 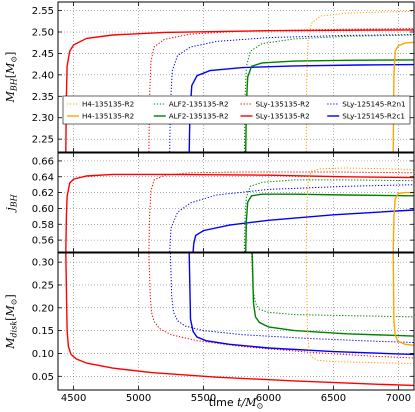 What do you see at coordinates (138, 398) in the screenshot?
I see `x-tick-label: 5000` at bounding box center [138, 398].